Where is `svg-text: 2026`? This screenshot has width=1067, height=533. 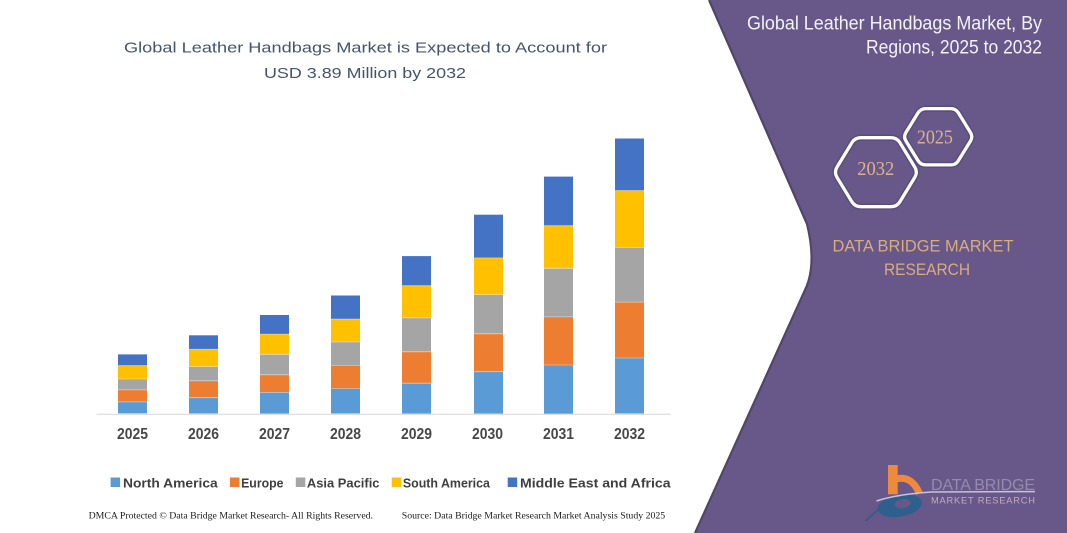 svg-text: 2026 is located at coordinates (203, 434).